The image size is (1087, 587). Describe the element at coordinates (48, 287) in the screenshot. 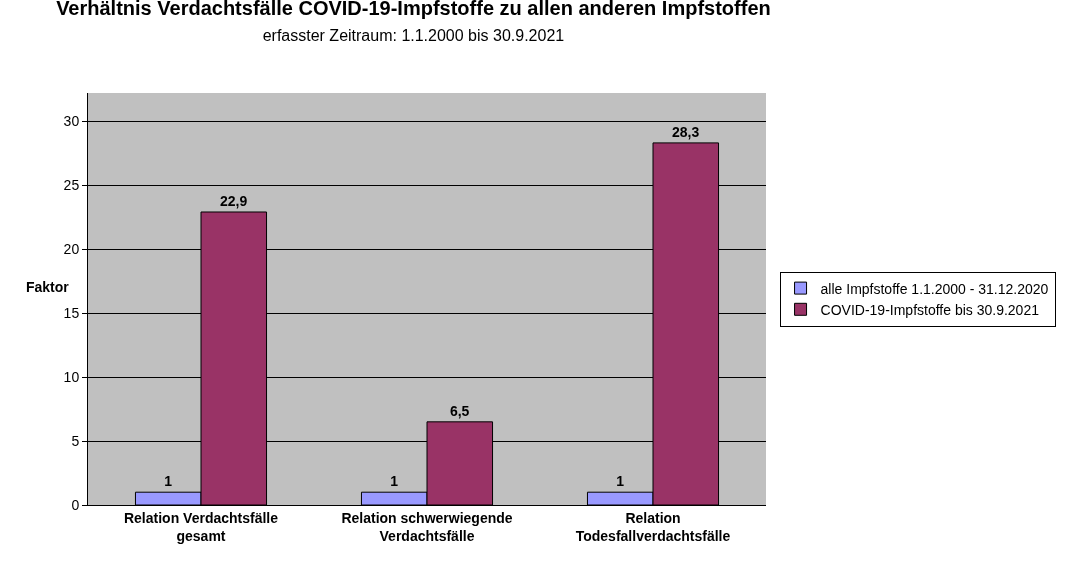

I see `y-axis-title: Faktor` at that location.